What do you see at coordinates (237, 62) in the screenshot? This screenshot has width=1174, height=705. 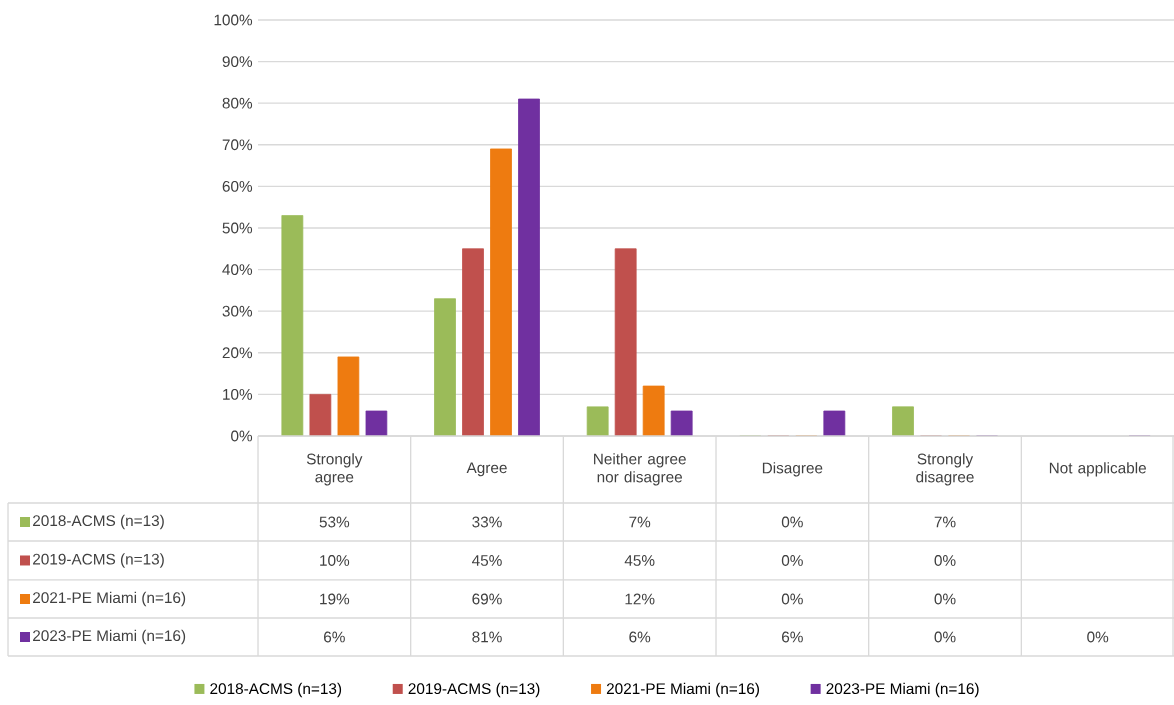 I see `y-tick-label: 90%` at bounding box center [237, 62].